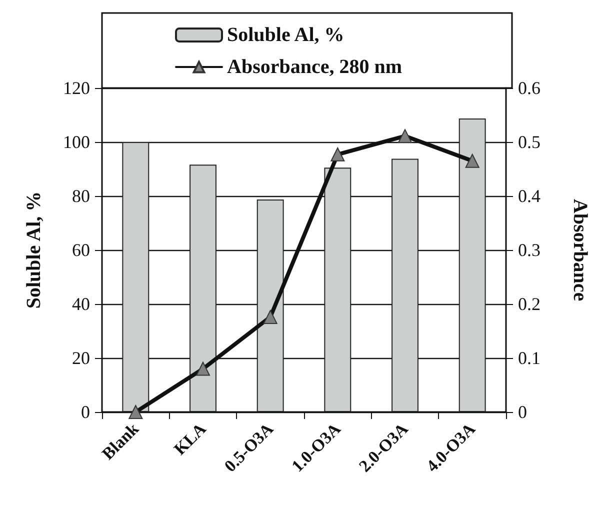 The width and height of the screenshot is (598, 508). Describe the element at coordinates (85, 412) in the screenshot. I see `y-tick-label: 0` at that location.